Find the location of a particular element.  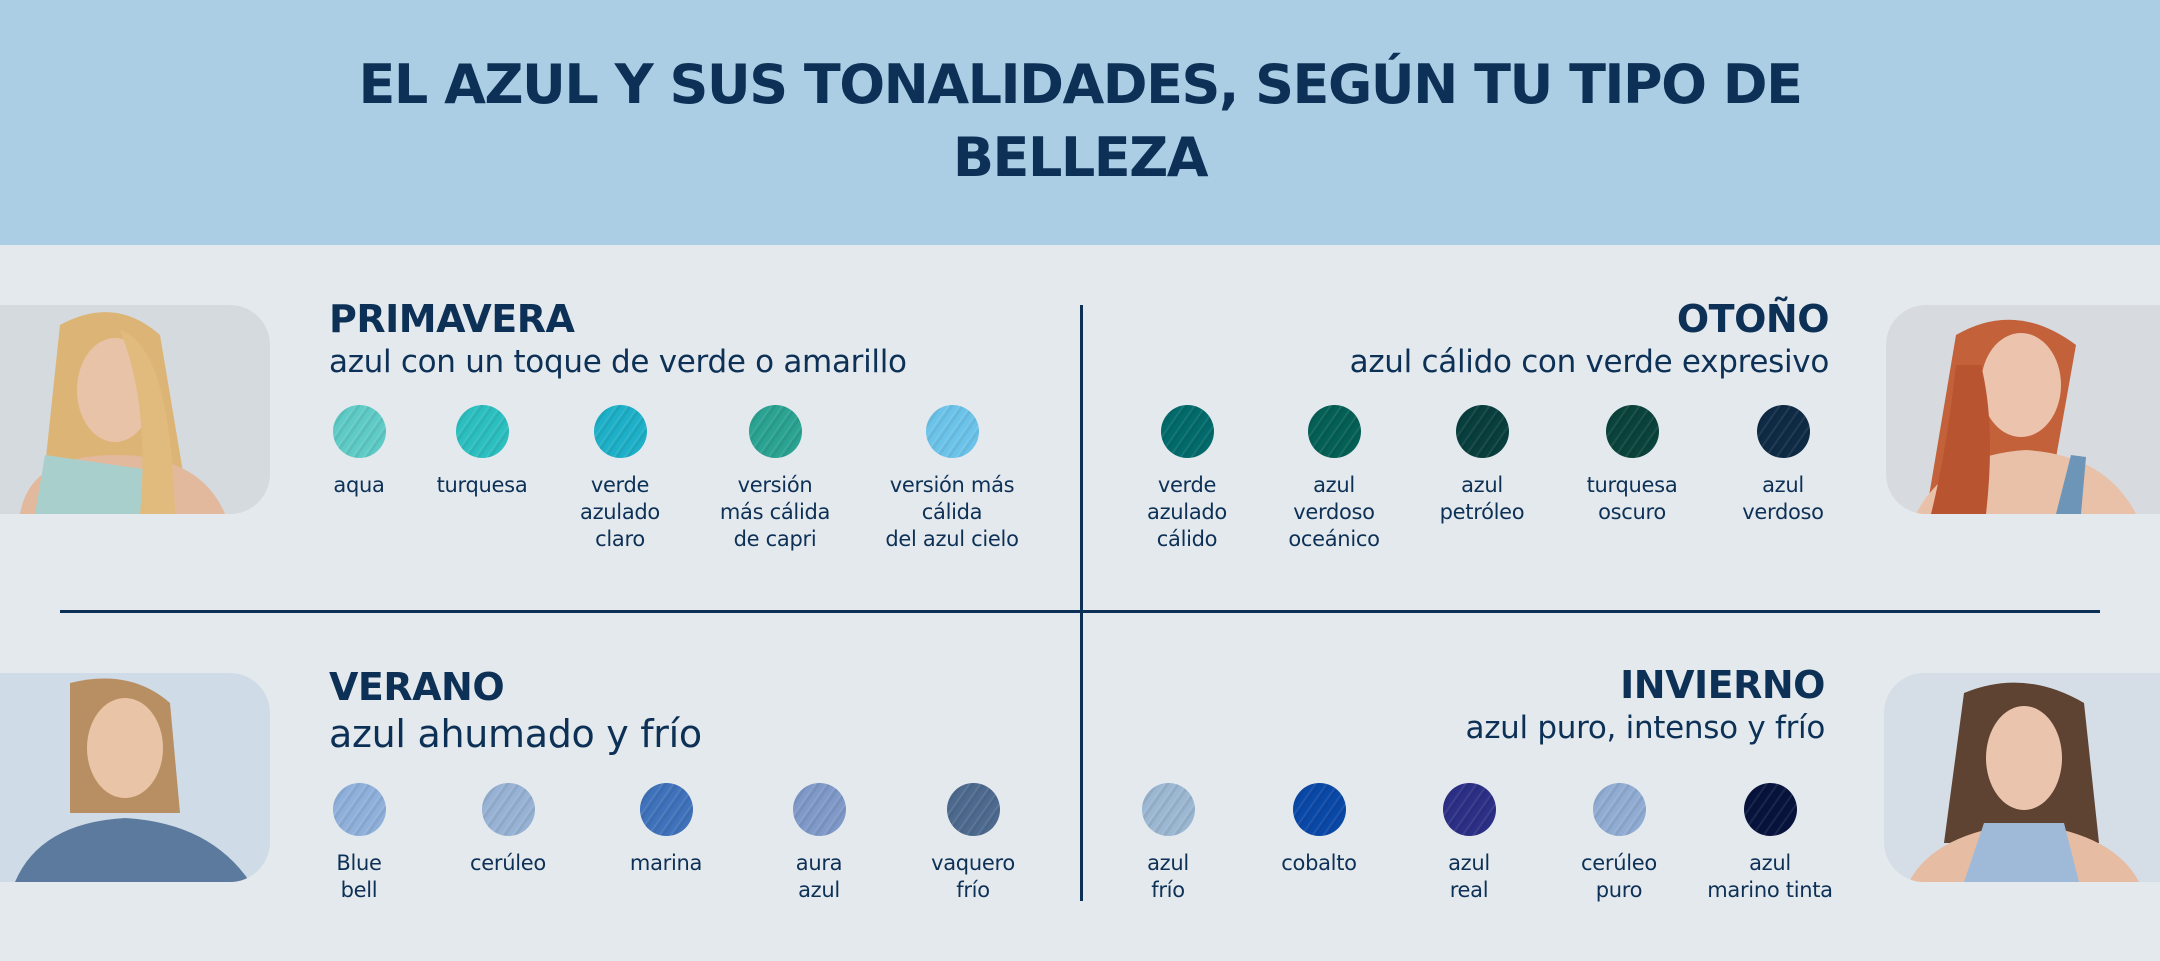

swatch-item: Blue bell is located at coordinates (359, 843).